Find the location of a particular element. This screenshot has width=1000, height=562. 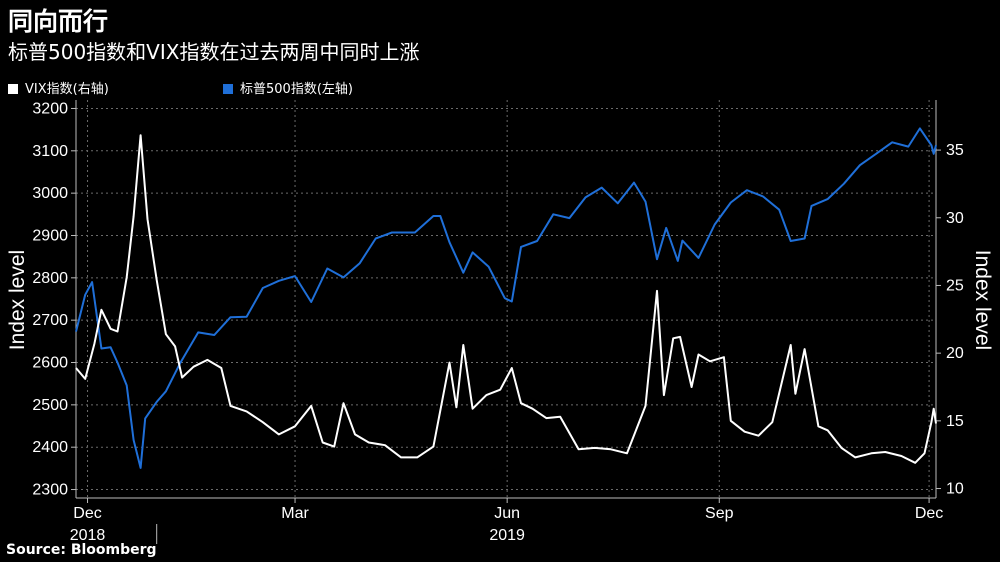

right-tick-label: 15 is located at coordinates (955, 421).